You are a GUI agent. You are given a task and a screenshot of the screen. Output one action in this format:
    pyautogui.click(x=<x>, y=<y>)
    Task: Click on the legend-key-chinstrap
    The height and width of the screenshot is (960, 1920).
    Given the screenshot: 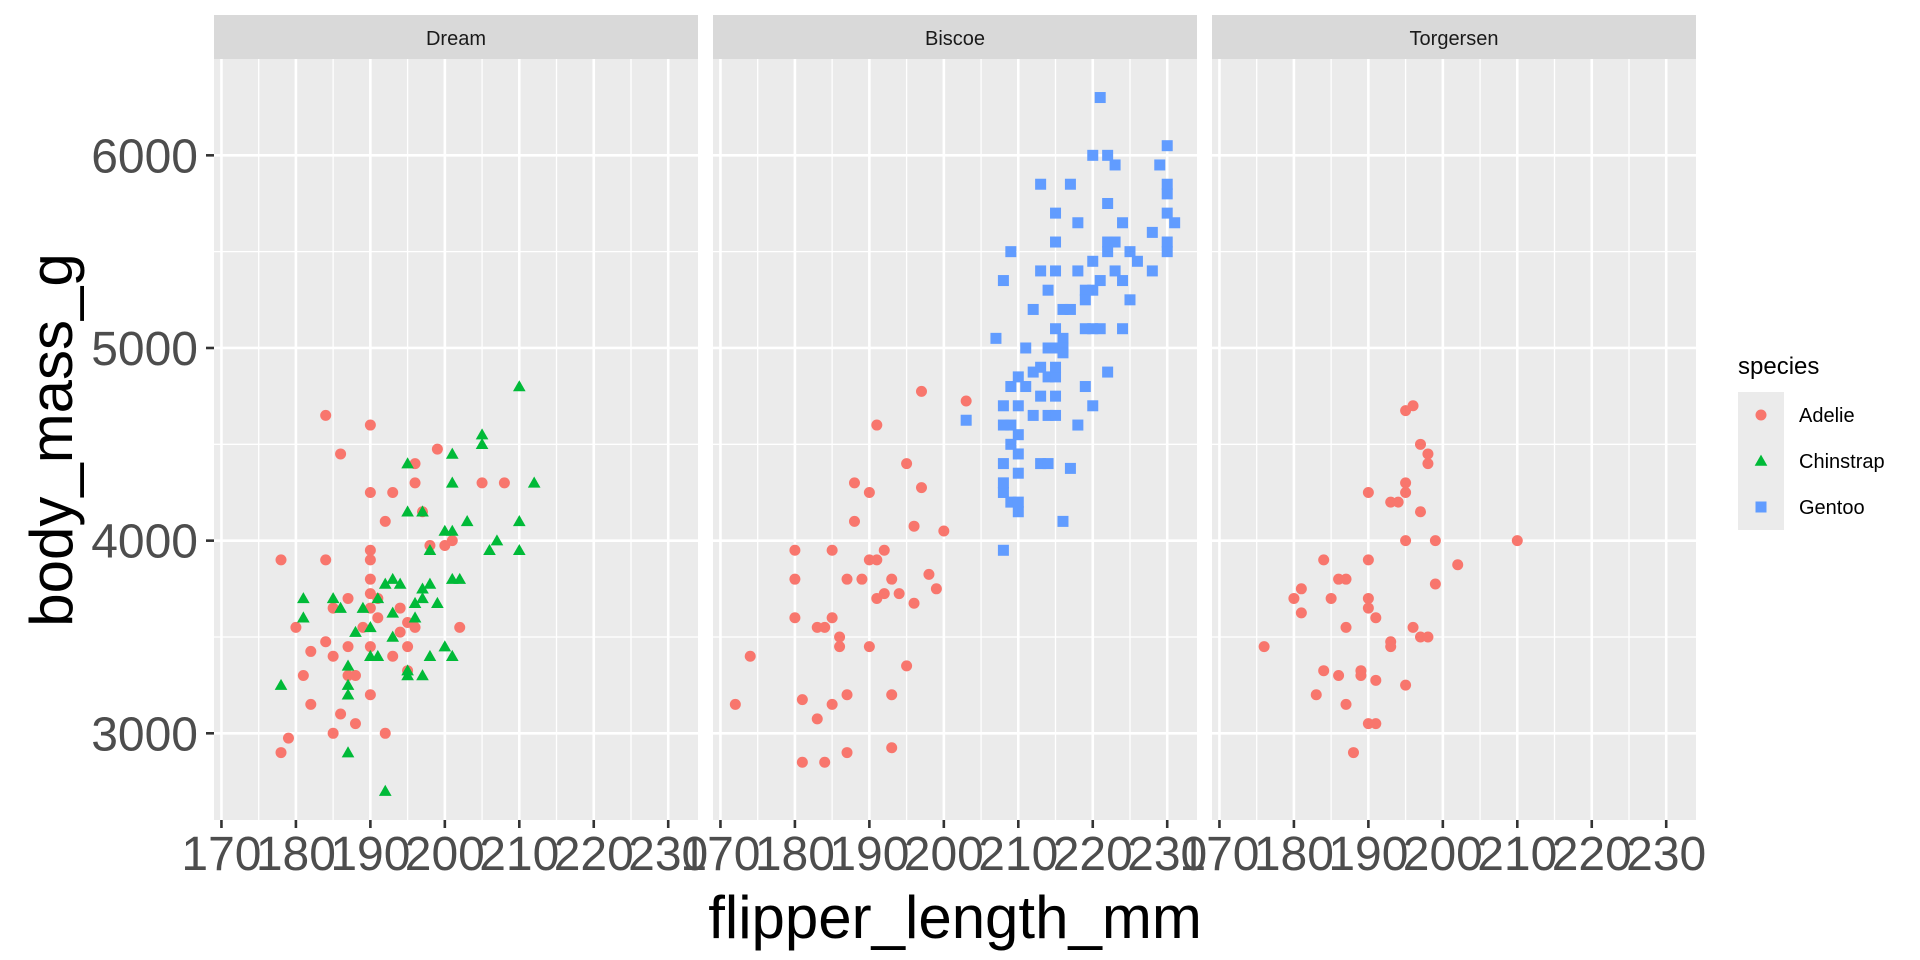 What is the action you would take?
    pyautogui.click(x=1761, y=460)
    